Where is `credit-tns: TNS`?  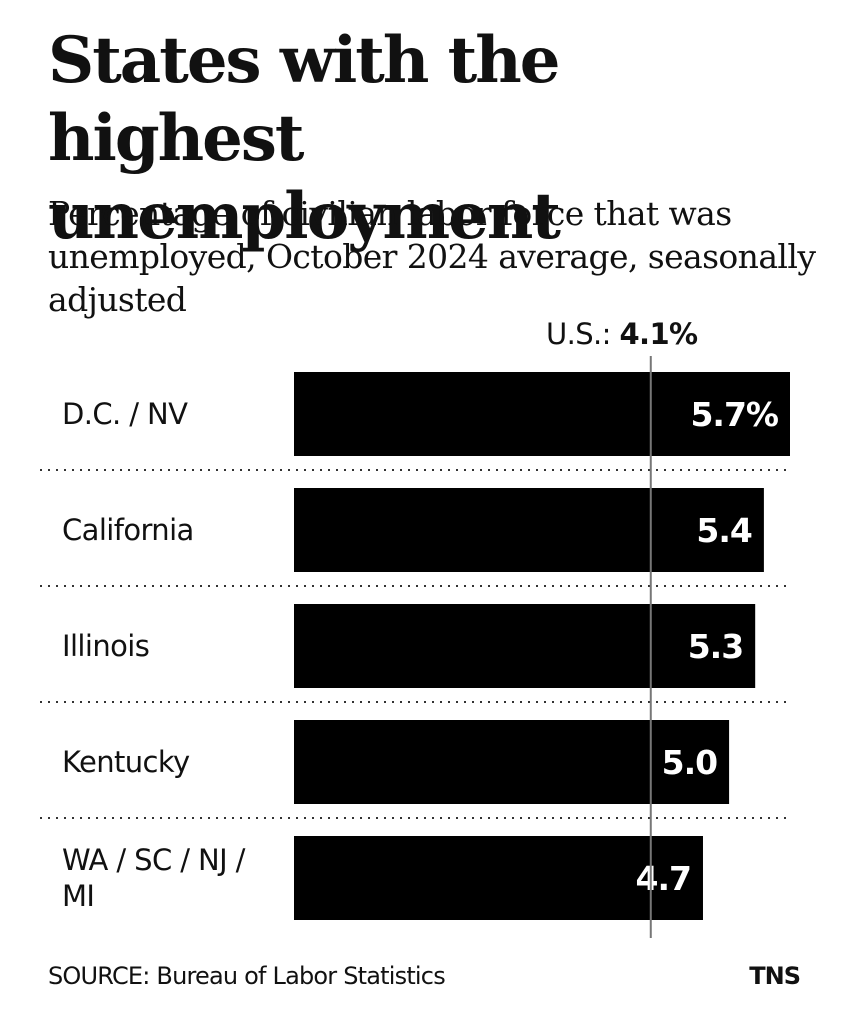
credit-tns: TNS is located at coordinates (775, 976).